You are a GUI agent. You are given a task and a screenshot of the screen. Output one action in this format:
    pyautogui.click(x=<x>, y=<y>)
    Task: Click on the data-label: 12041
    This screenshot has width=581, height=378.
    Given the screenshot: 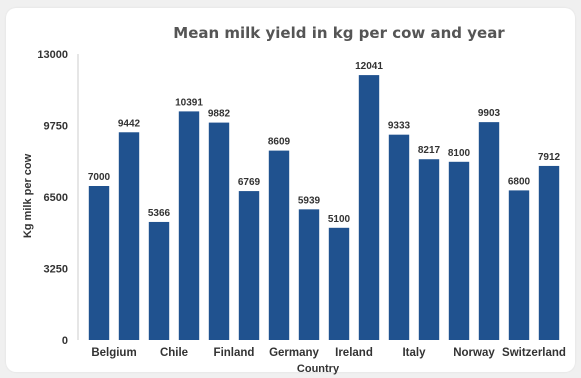 What is the action you would take?
    pyautogui.click(x=369, y=66)
    